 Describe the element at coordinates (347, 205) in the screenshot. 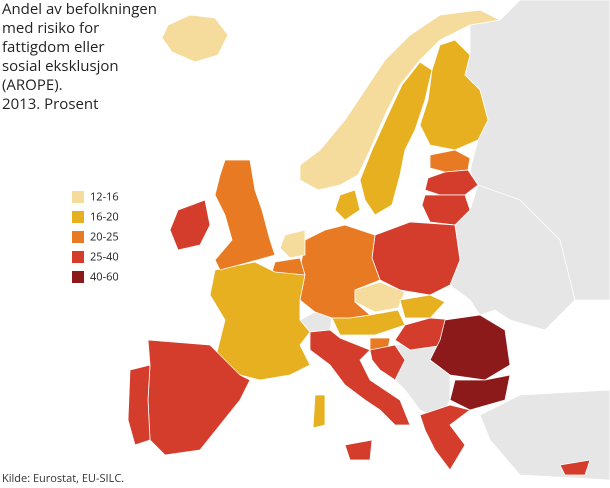

I see `denmark` at that location.